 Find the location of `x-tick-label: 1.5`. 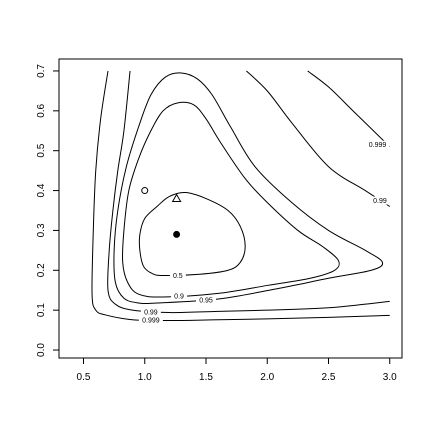

x-tick-label: 1.5 is located at coordinates (206, 377).